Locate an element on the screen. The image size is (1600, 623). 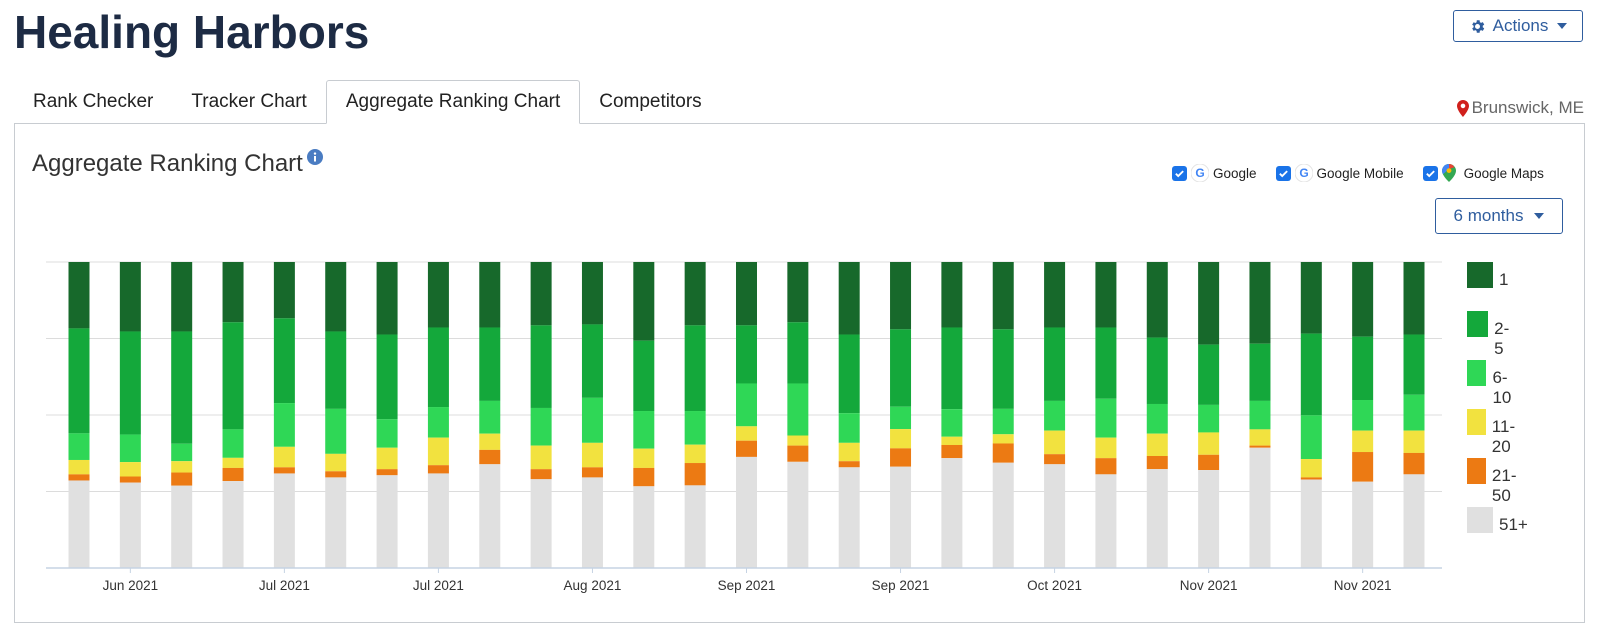
source-google: G Google is located at coordinates (1214, 173).